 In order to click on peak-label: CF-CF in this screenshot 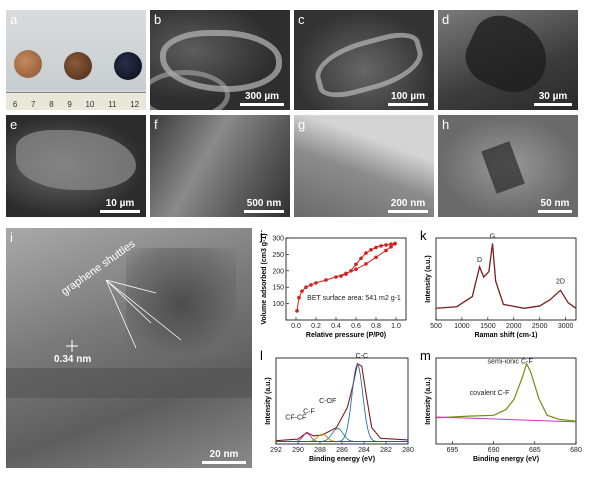, I will do `click(295, 417)`.